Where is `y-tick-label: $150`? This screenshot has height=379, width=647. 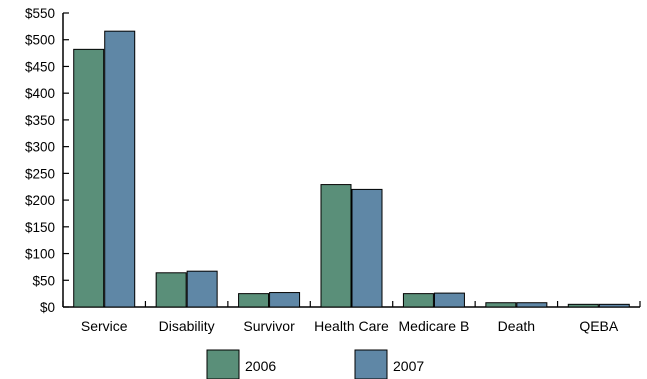
y-tick-label: $150 is located at coordinates (40, 227).